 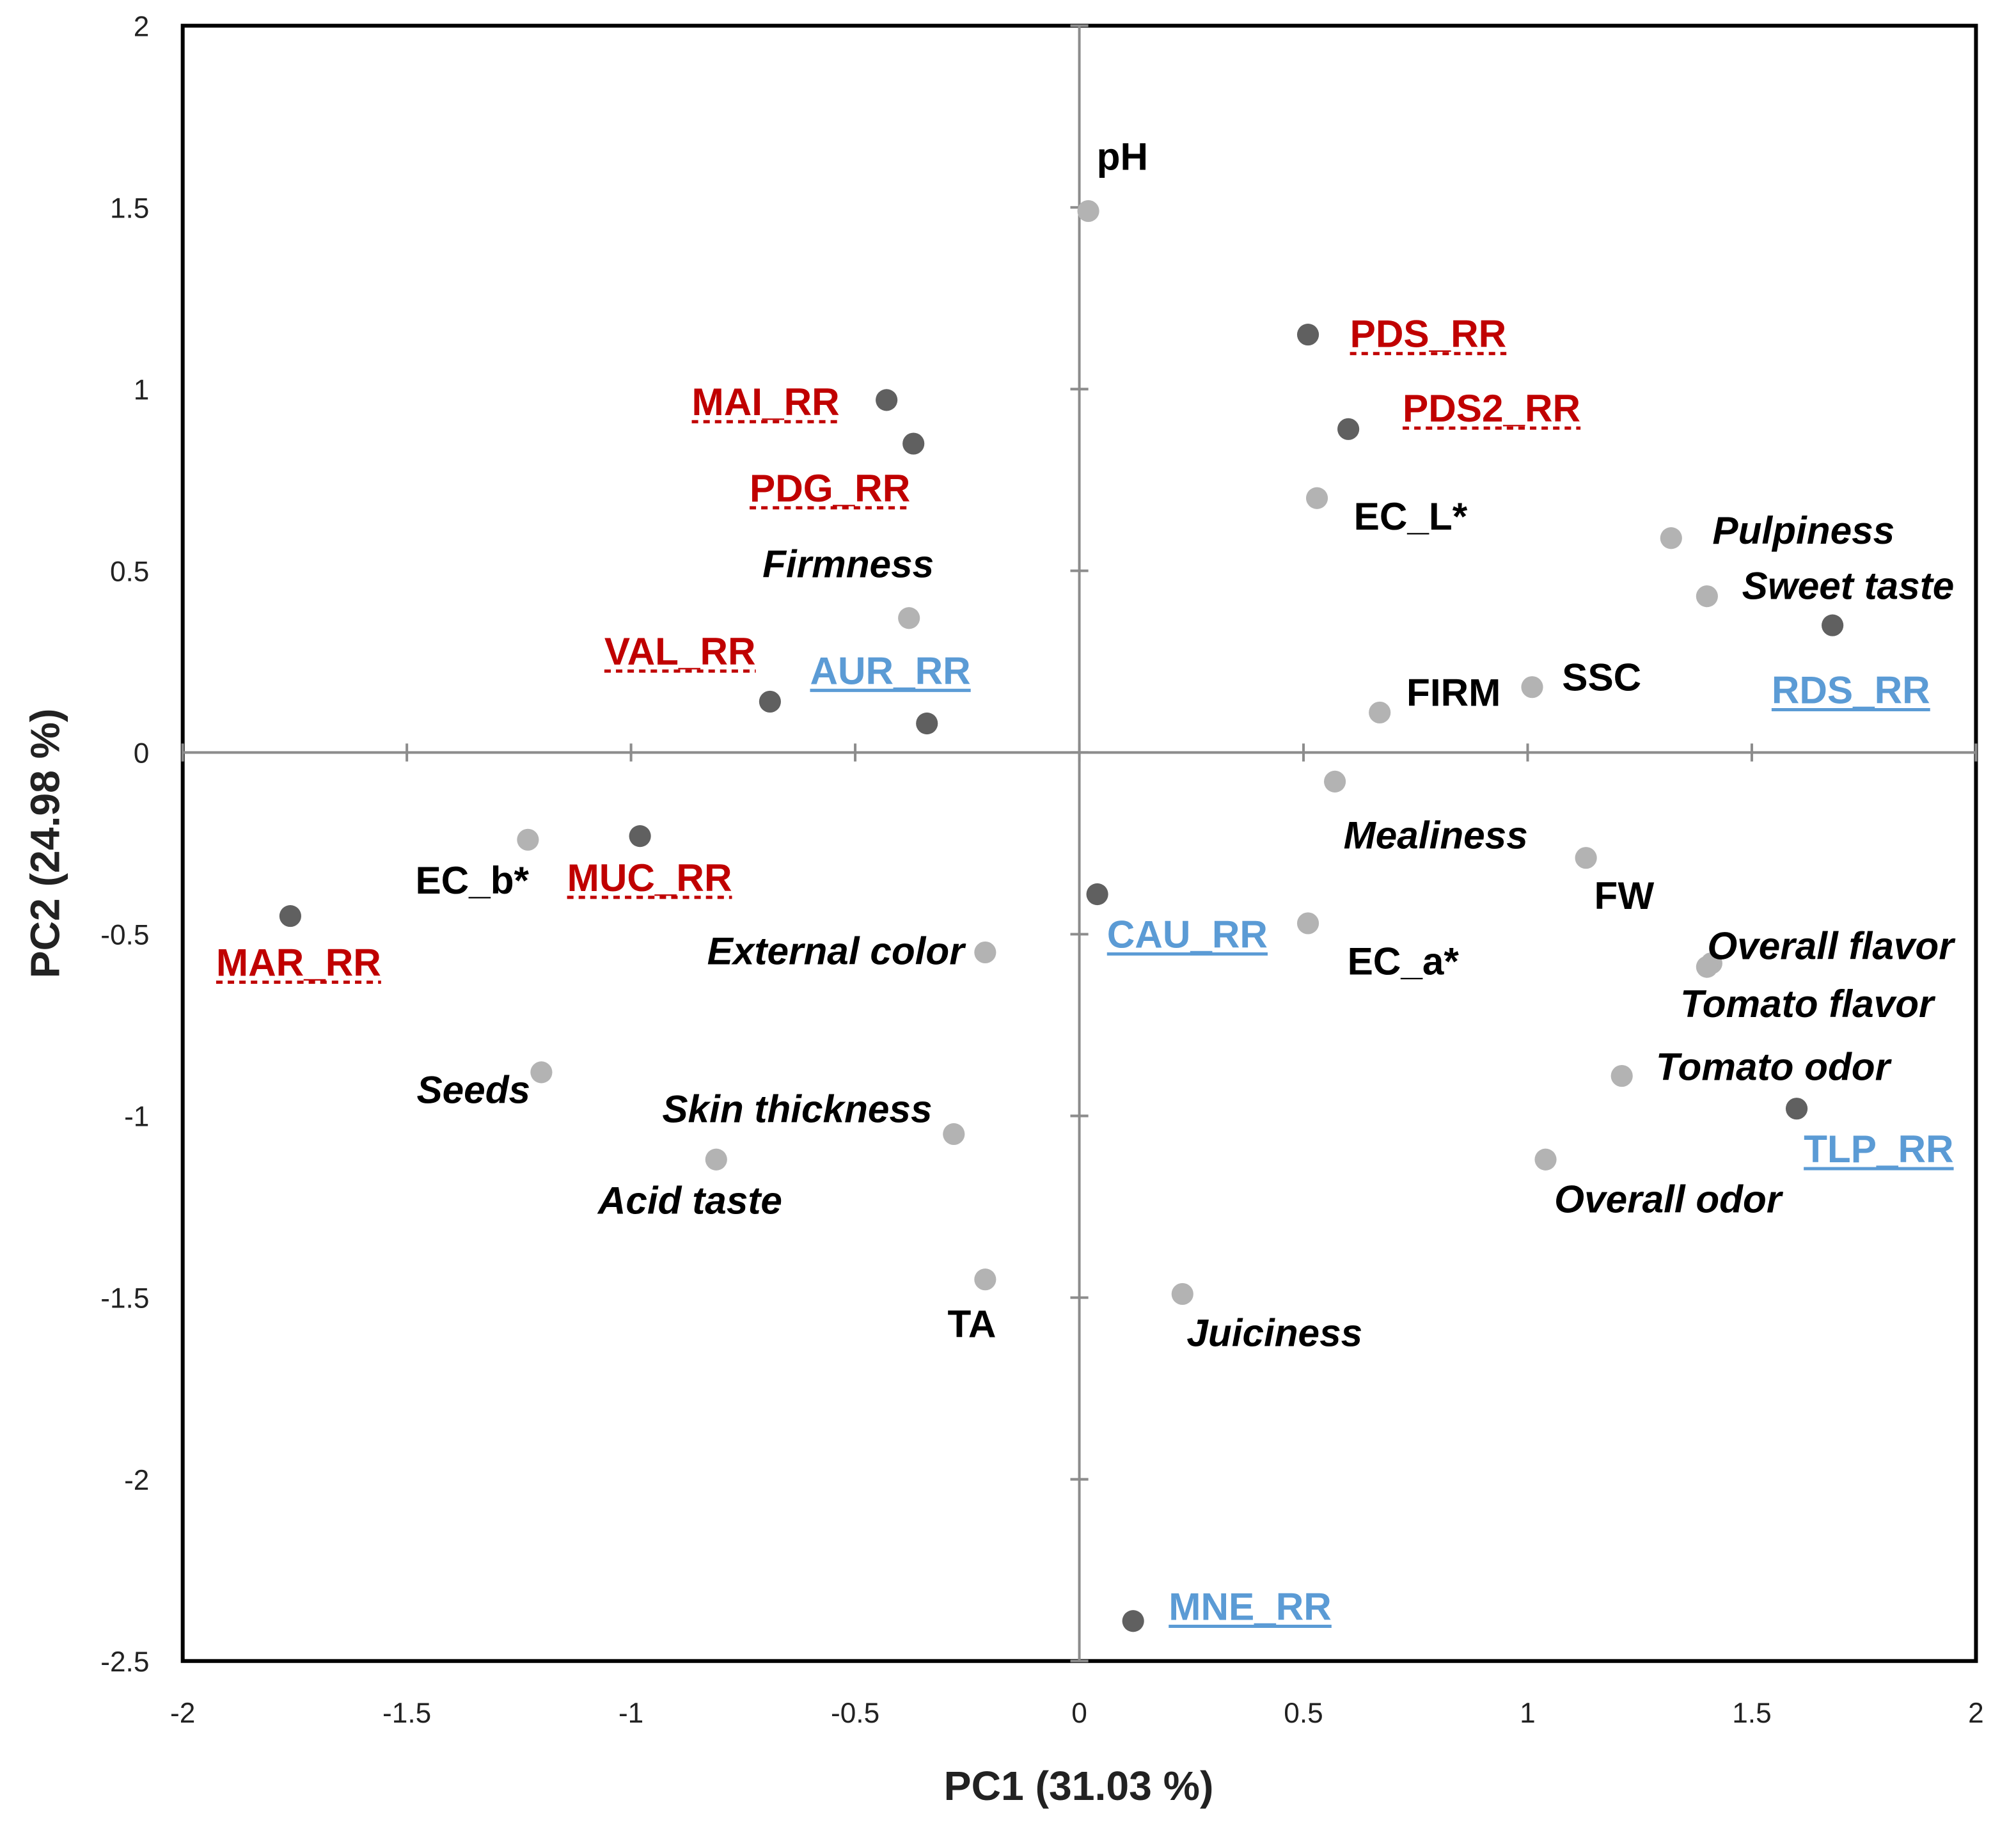 I want to click on genotype-label: MAR_RR, so click(x=298, y=962).